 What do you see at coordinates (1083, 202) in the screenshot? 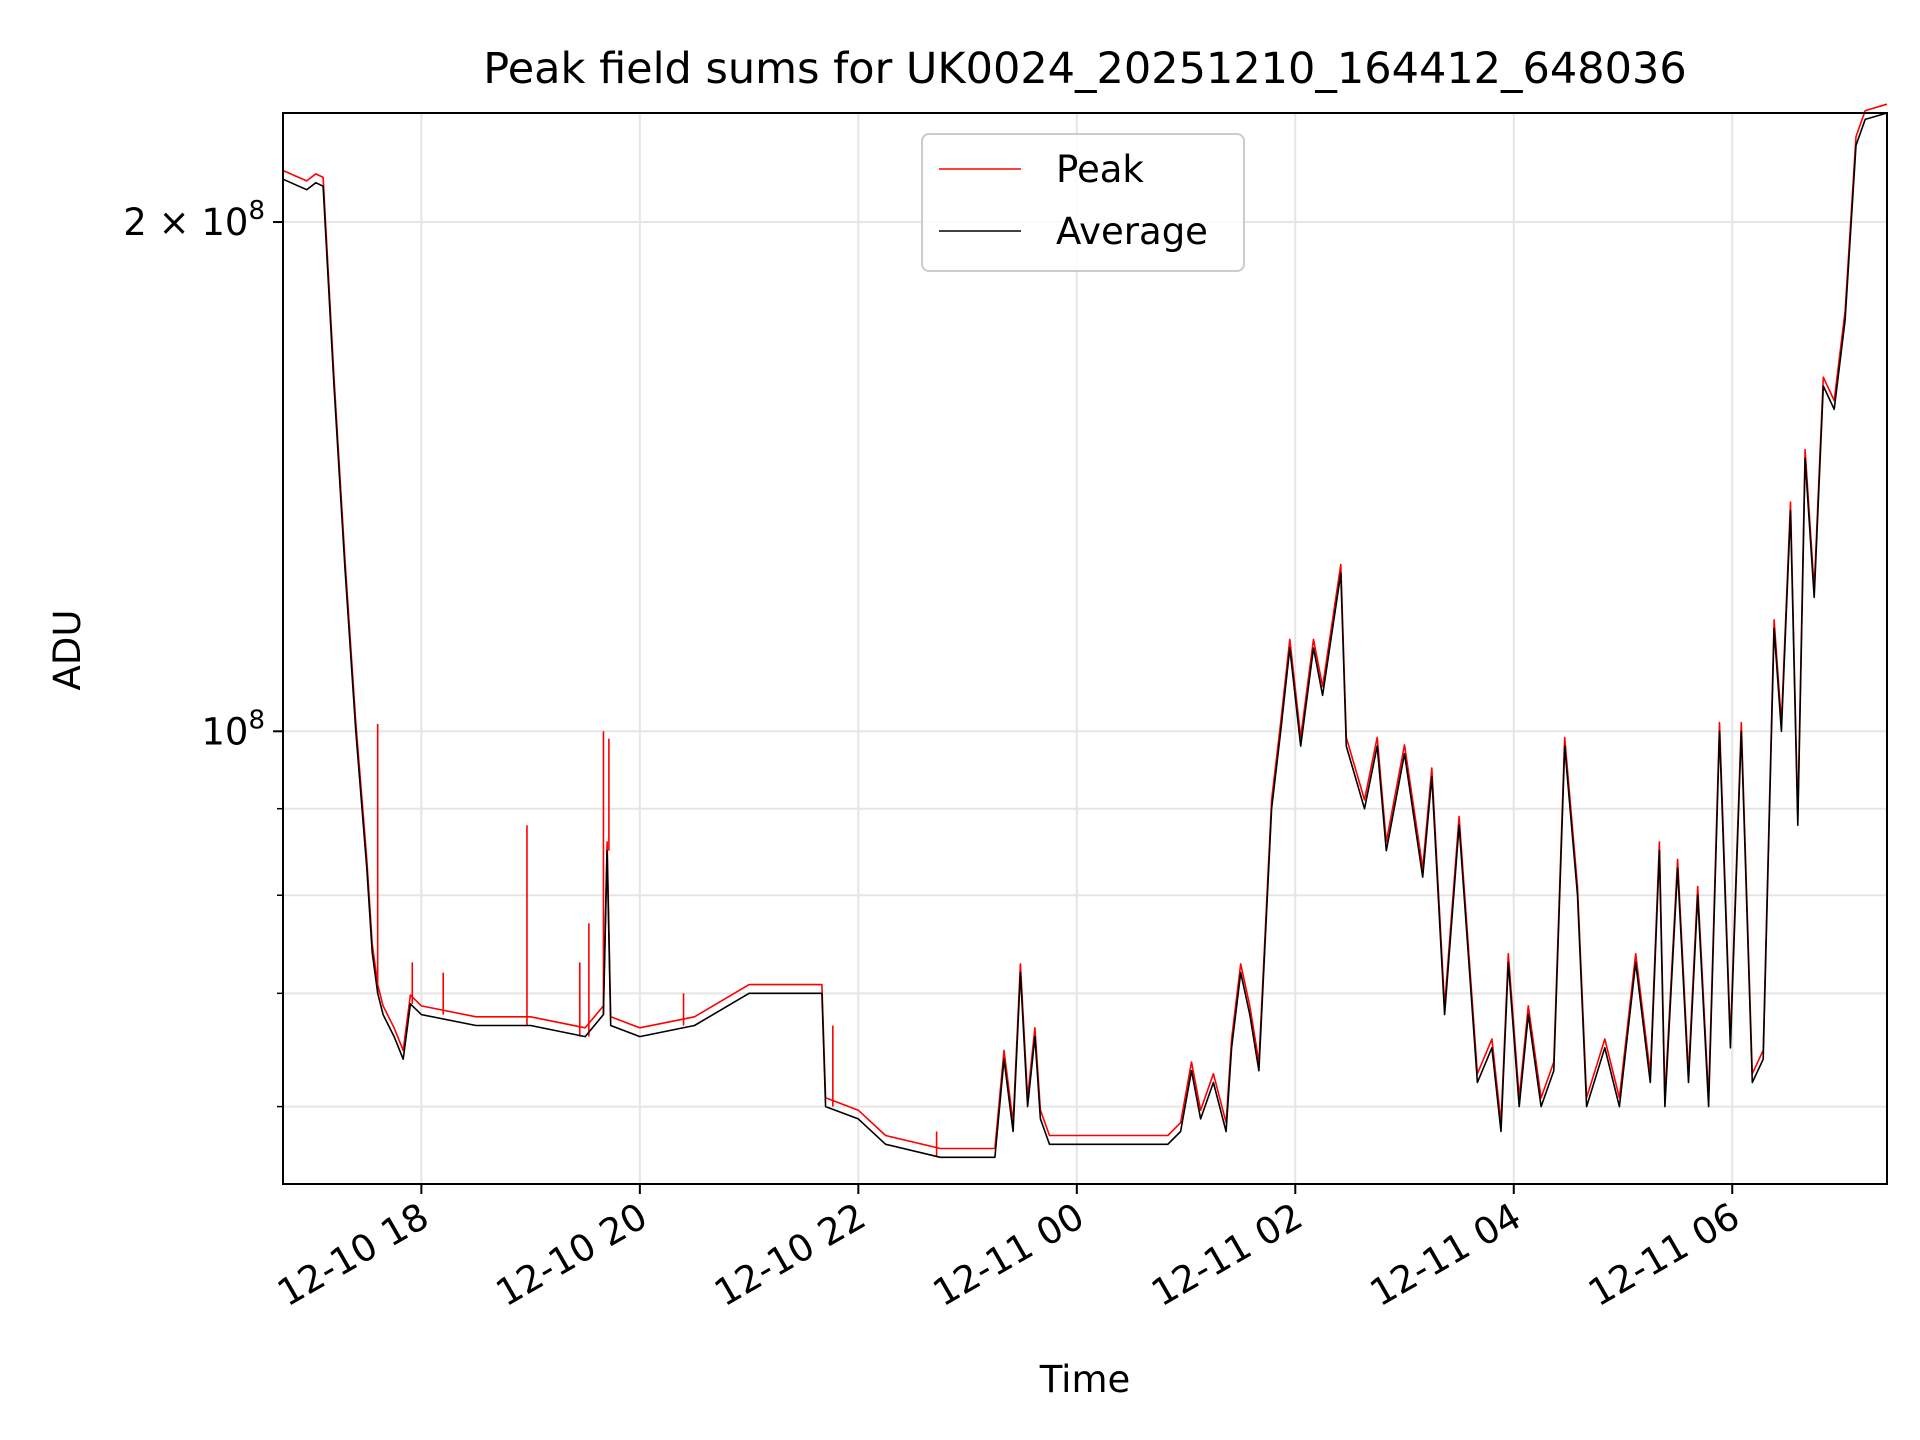
I see `legend: Peak Average` at bounding box center [1083, 202].